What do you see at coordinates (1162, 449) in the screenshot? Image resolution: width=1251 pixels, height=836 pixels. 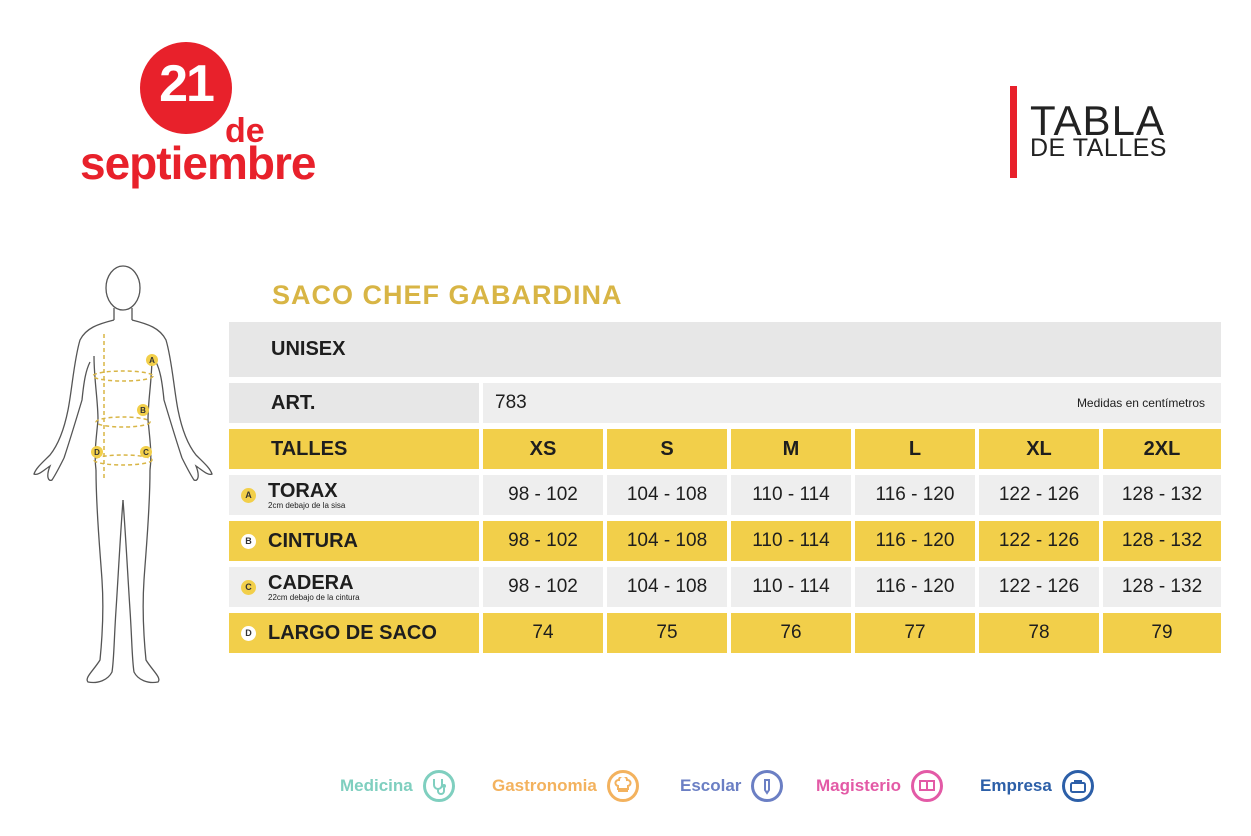 I see `size-header: 2XL` at bounding box center [1162, 449].